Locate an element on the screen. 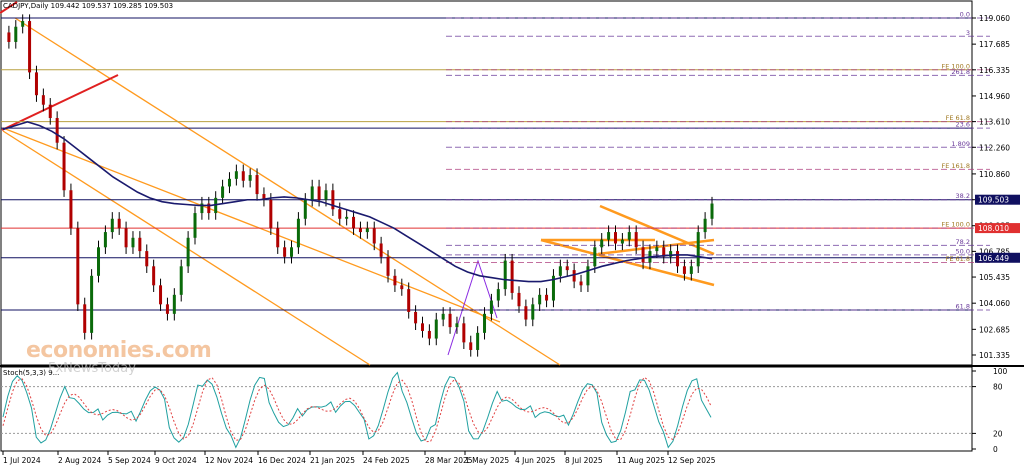 The height and width of the screenshot is (467, 1024). stoch-signal-line is located at coordinates (357, 409).